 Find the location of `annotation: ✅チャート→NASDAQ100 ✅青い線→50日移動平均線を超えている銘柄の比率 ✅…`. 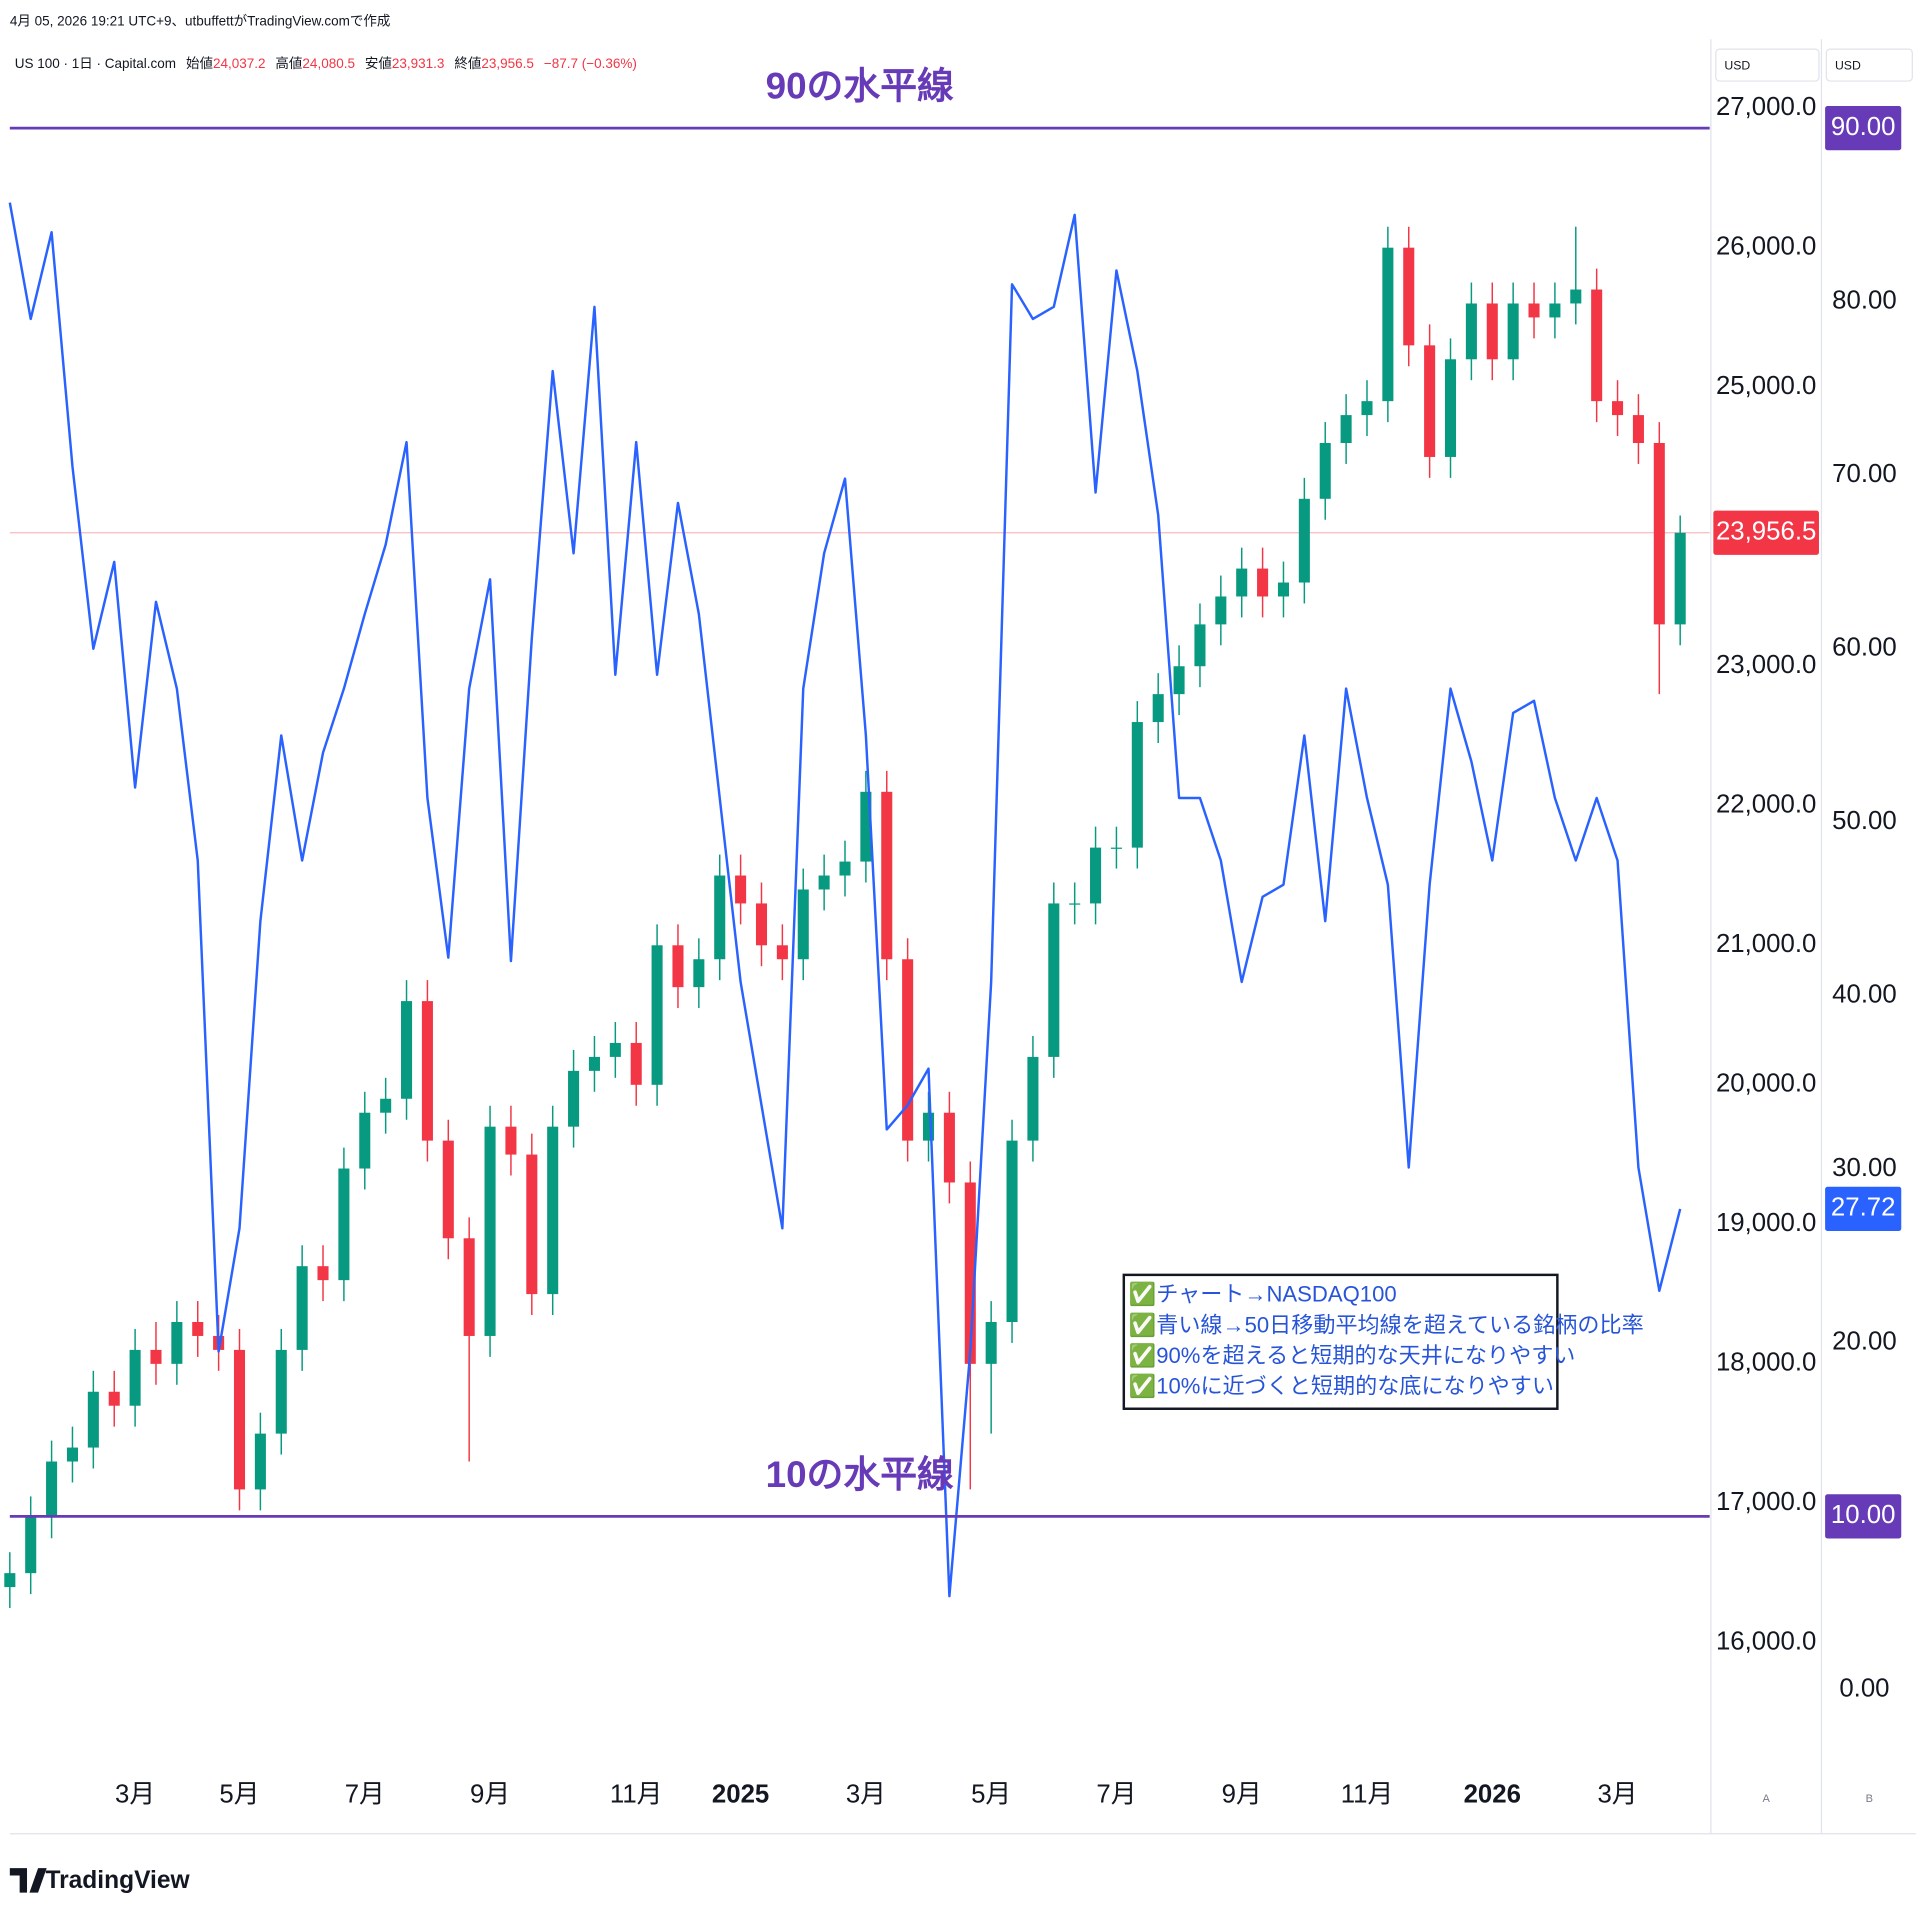

annotation: ✅チャート→NASDAQ100 ✅青い線→50日移動平均線を超えている銘柄の比率 ✅… is located at coordinates (1383, 1341).